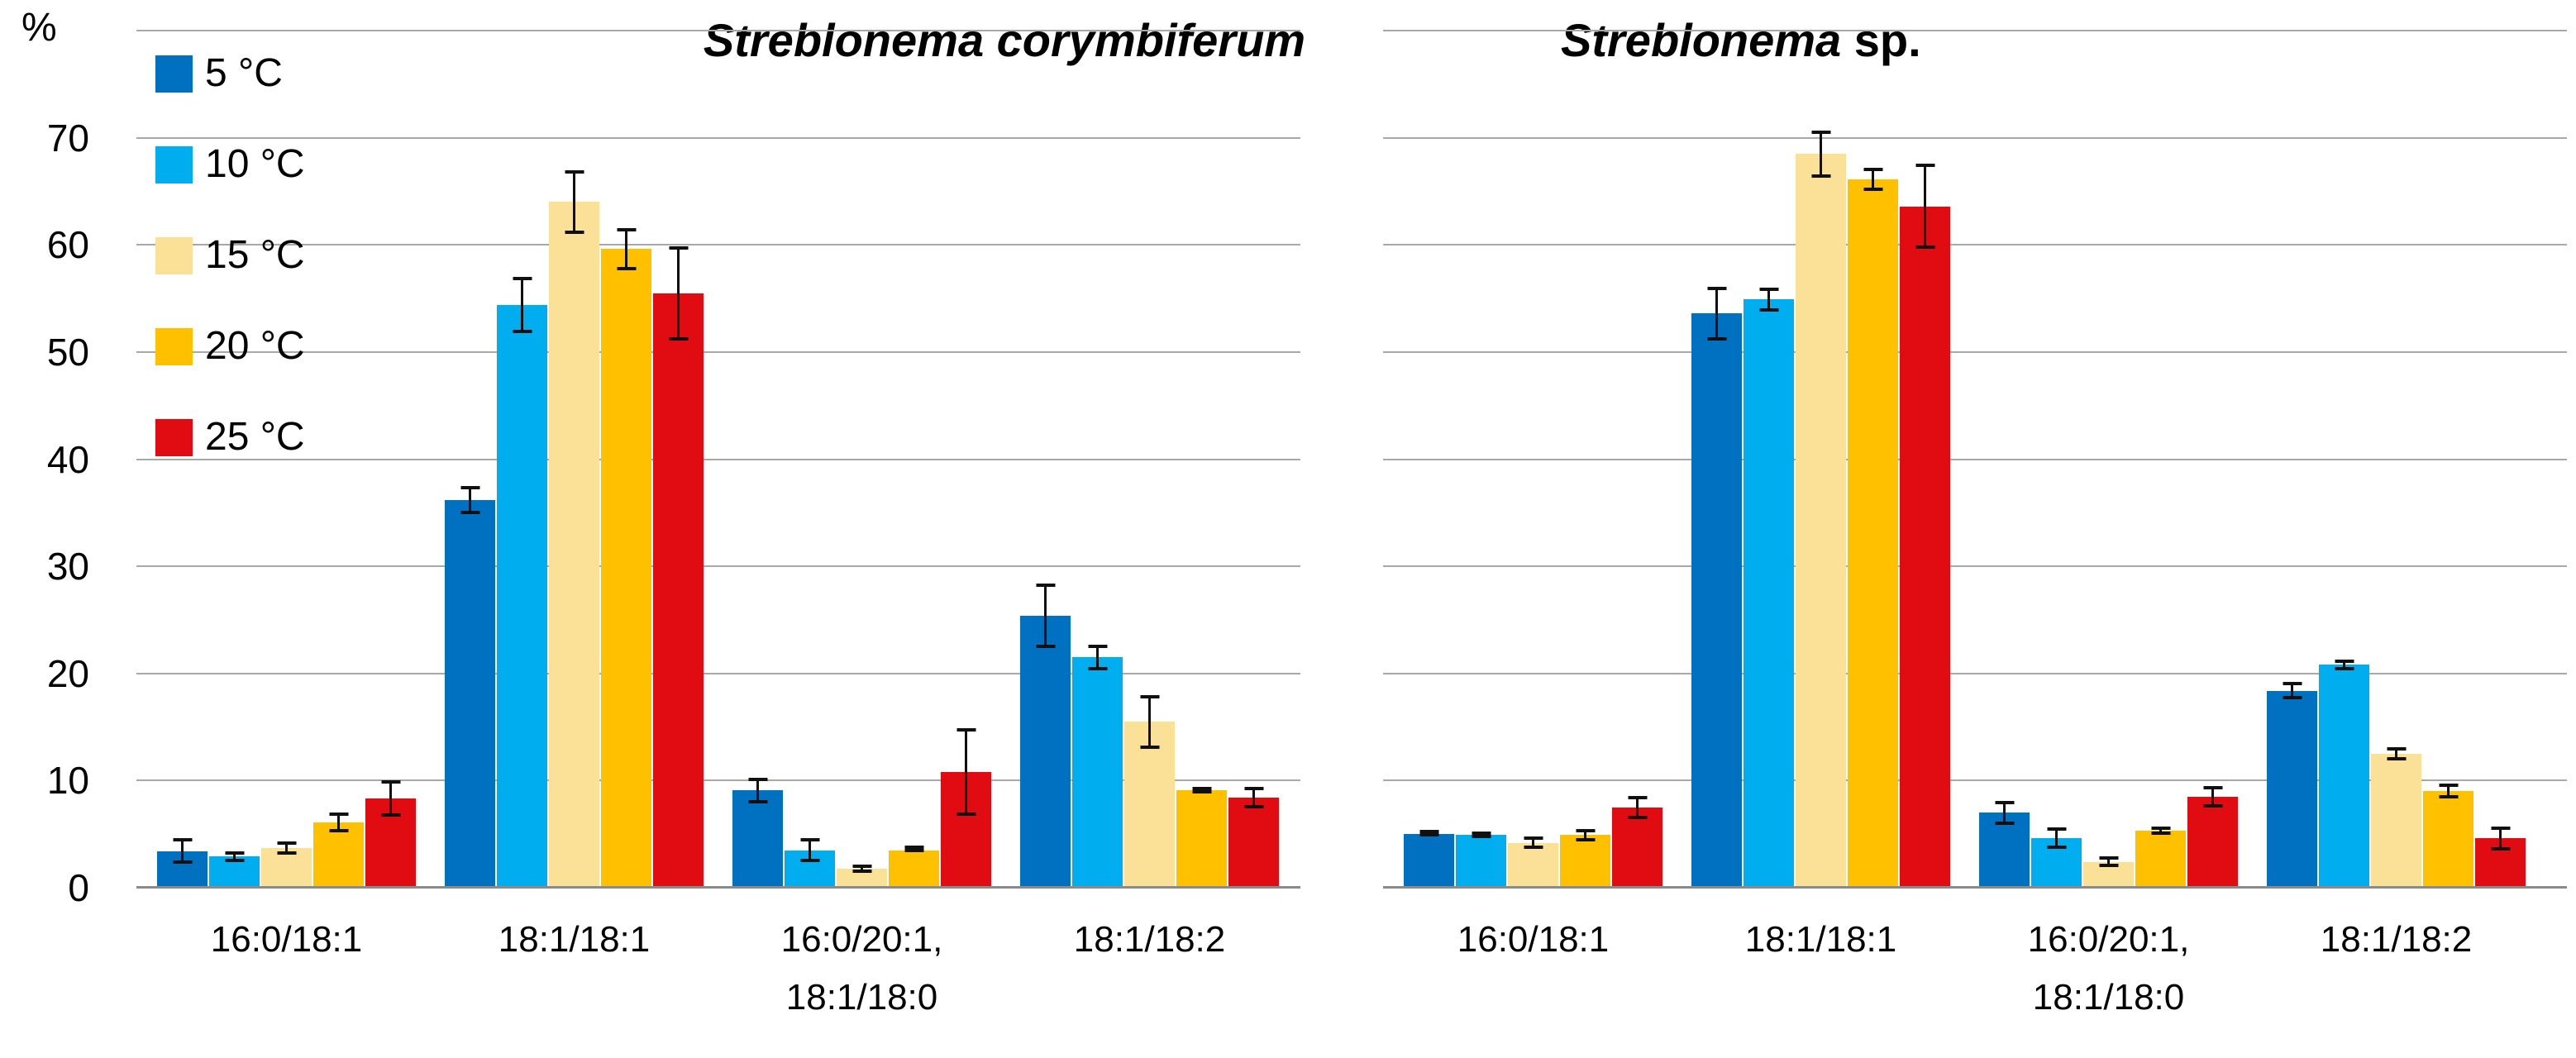 Image resolution: width=2576 pixels, height=1058 pixels. I want to click on x-category-label: 18:1/18:1, so click(1820, 940).